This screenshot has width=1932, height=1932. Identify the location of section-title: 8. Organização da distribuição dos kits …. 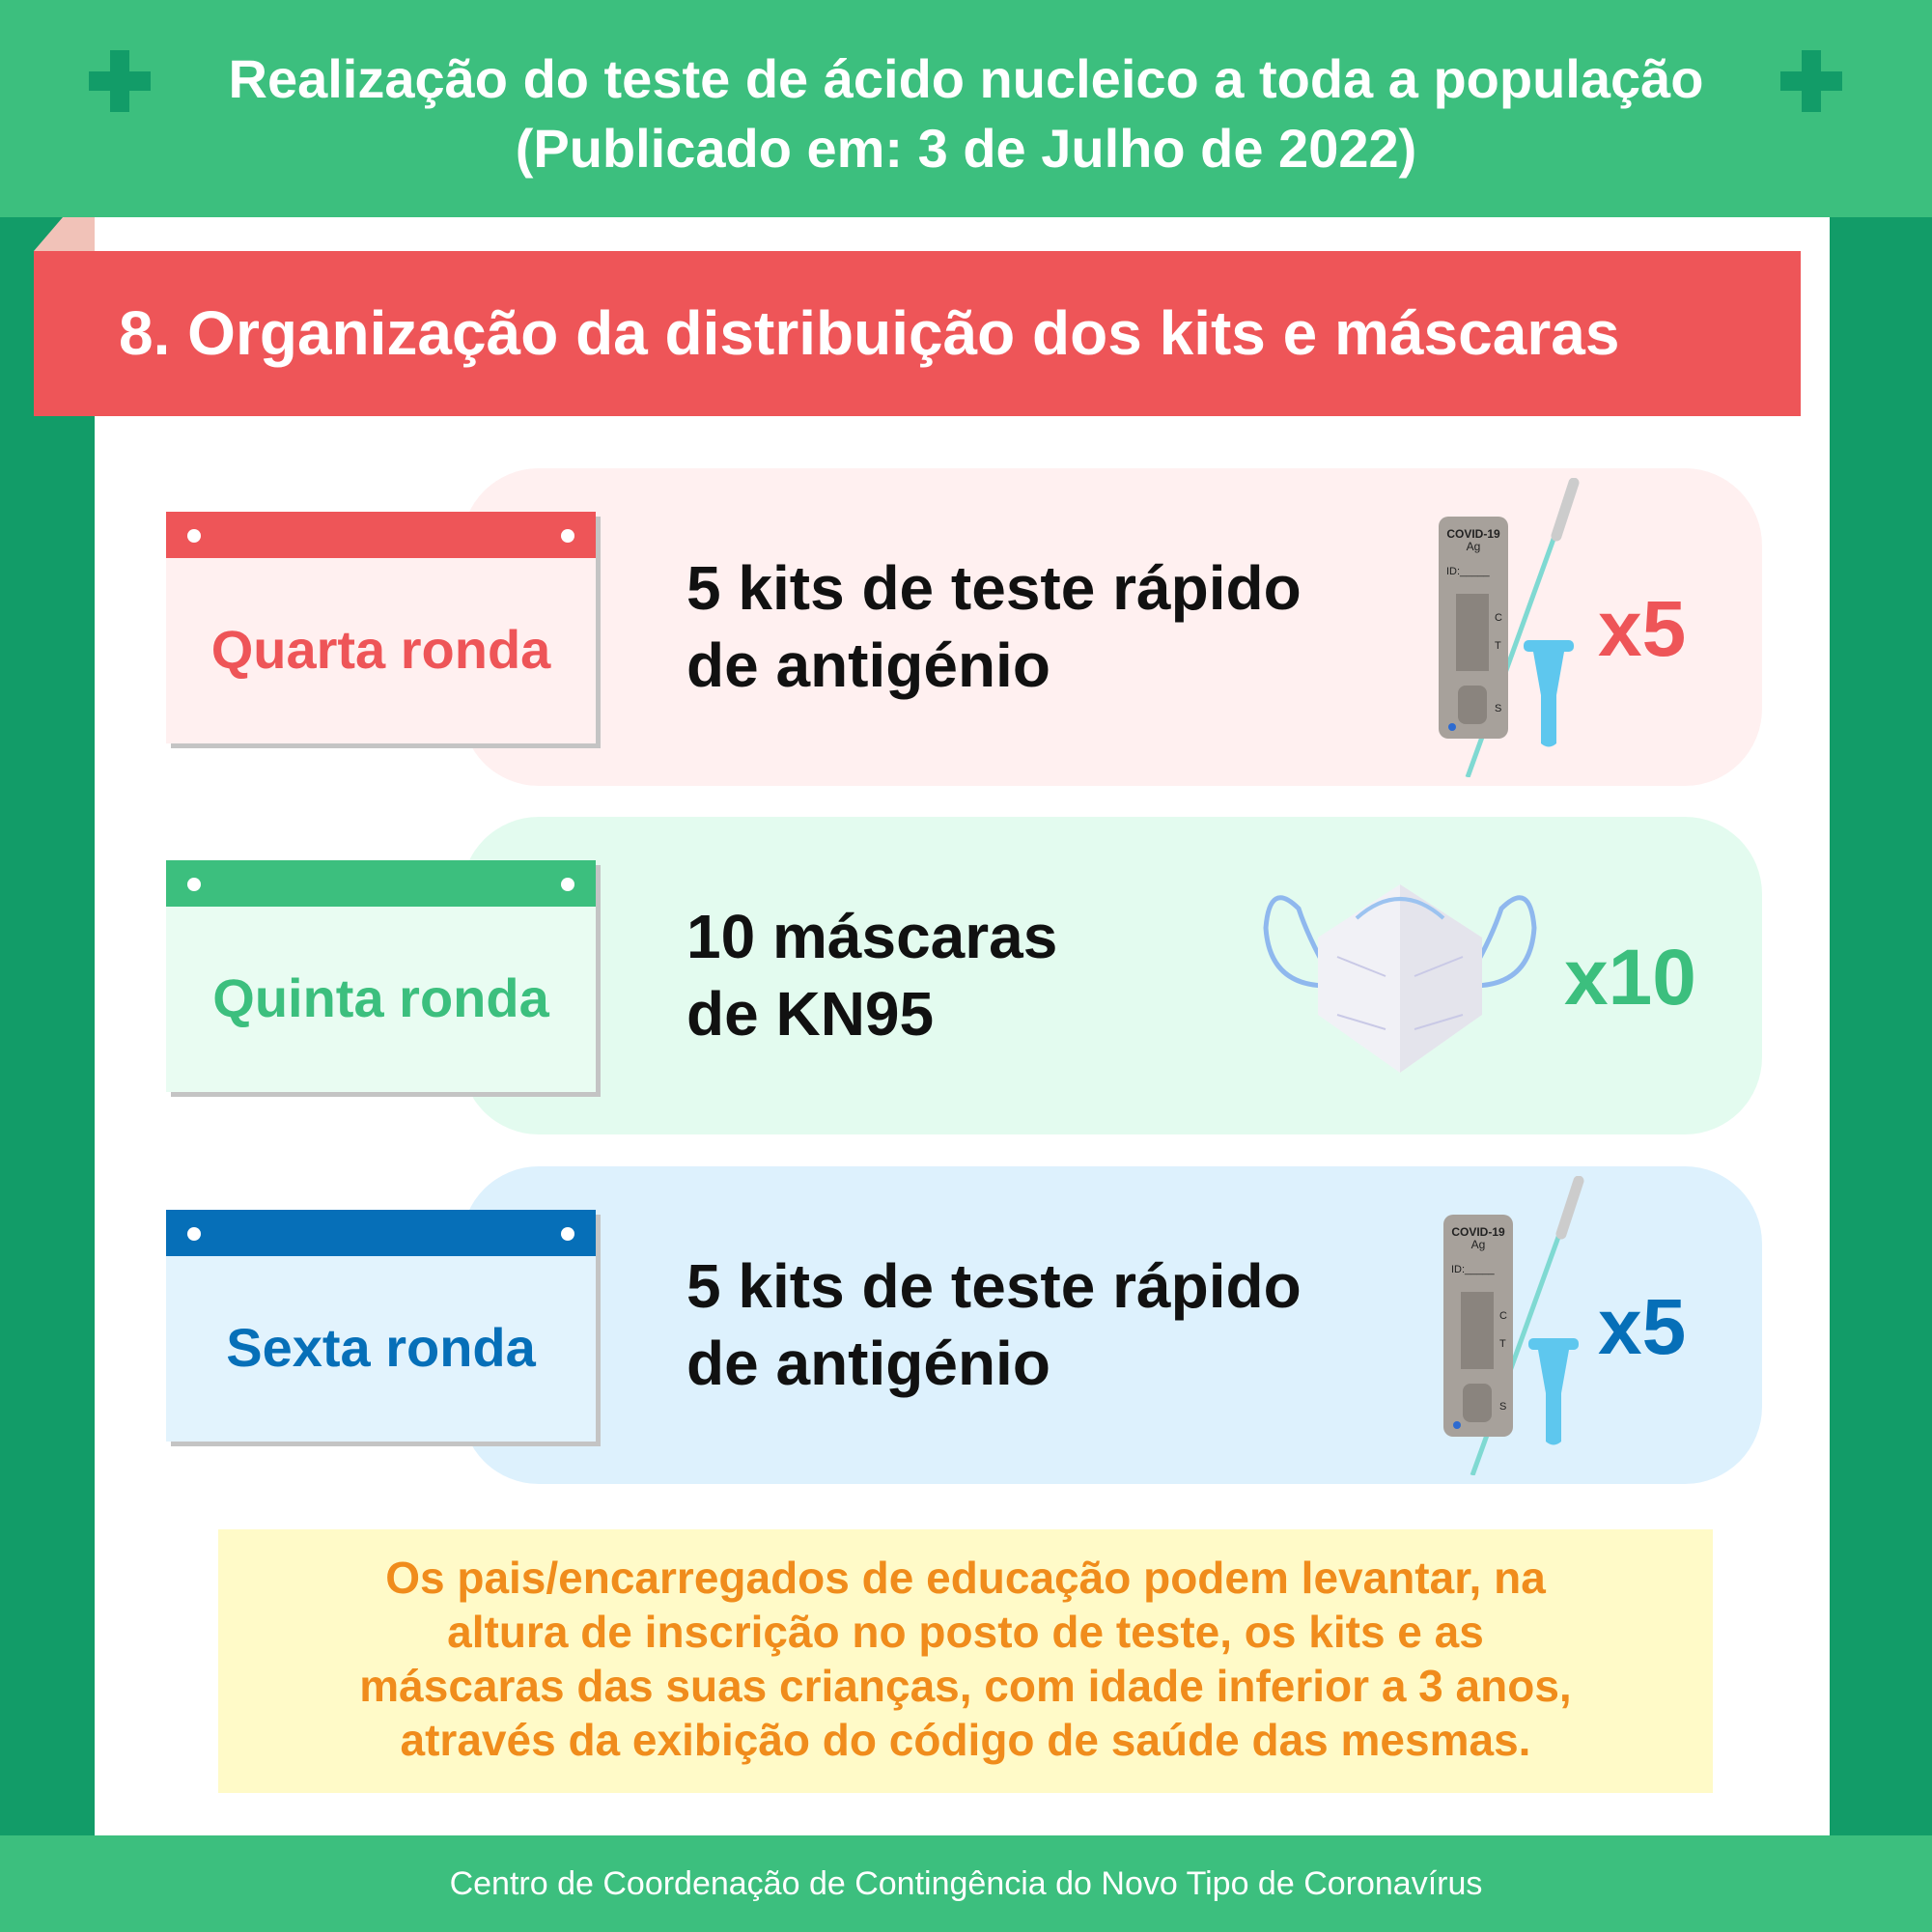
(918, 334).